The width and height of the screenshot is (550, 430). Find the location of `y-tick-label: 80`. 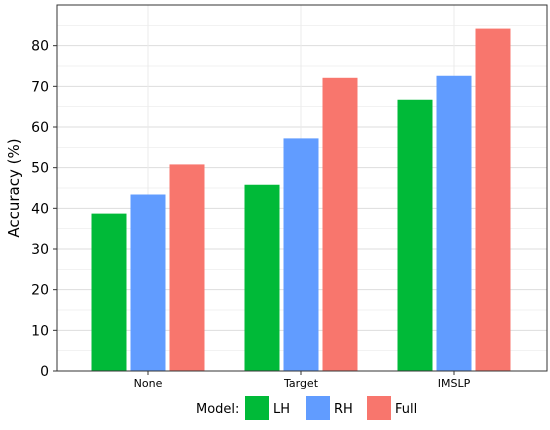

y-tick-label: 80 is located at coordinates (40, 47).